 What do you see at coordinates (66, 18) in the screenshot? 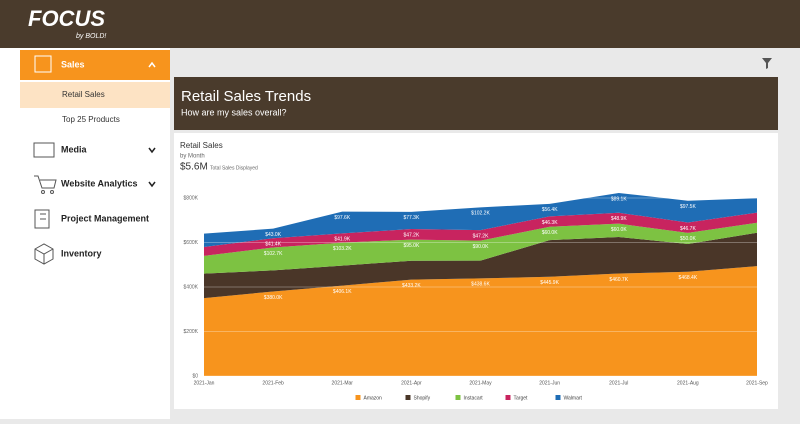
I see `logo: FOCUS` at bounding box center [66, 18].